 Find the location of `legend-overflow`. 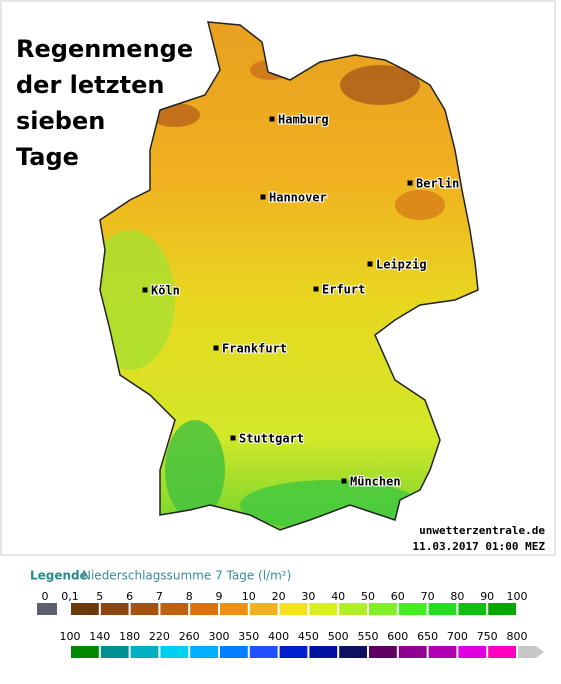

legend-overflow is located at coordinates (531, 652).